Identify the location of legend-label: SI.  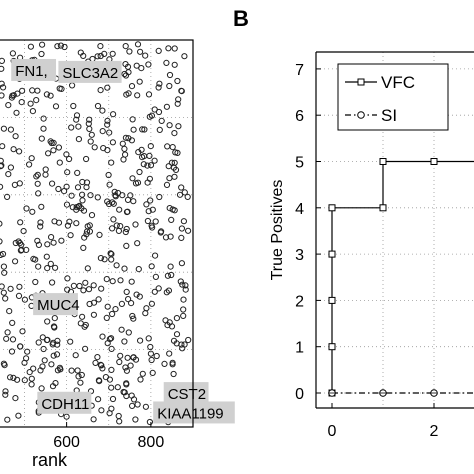
(389, 115).